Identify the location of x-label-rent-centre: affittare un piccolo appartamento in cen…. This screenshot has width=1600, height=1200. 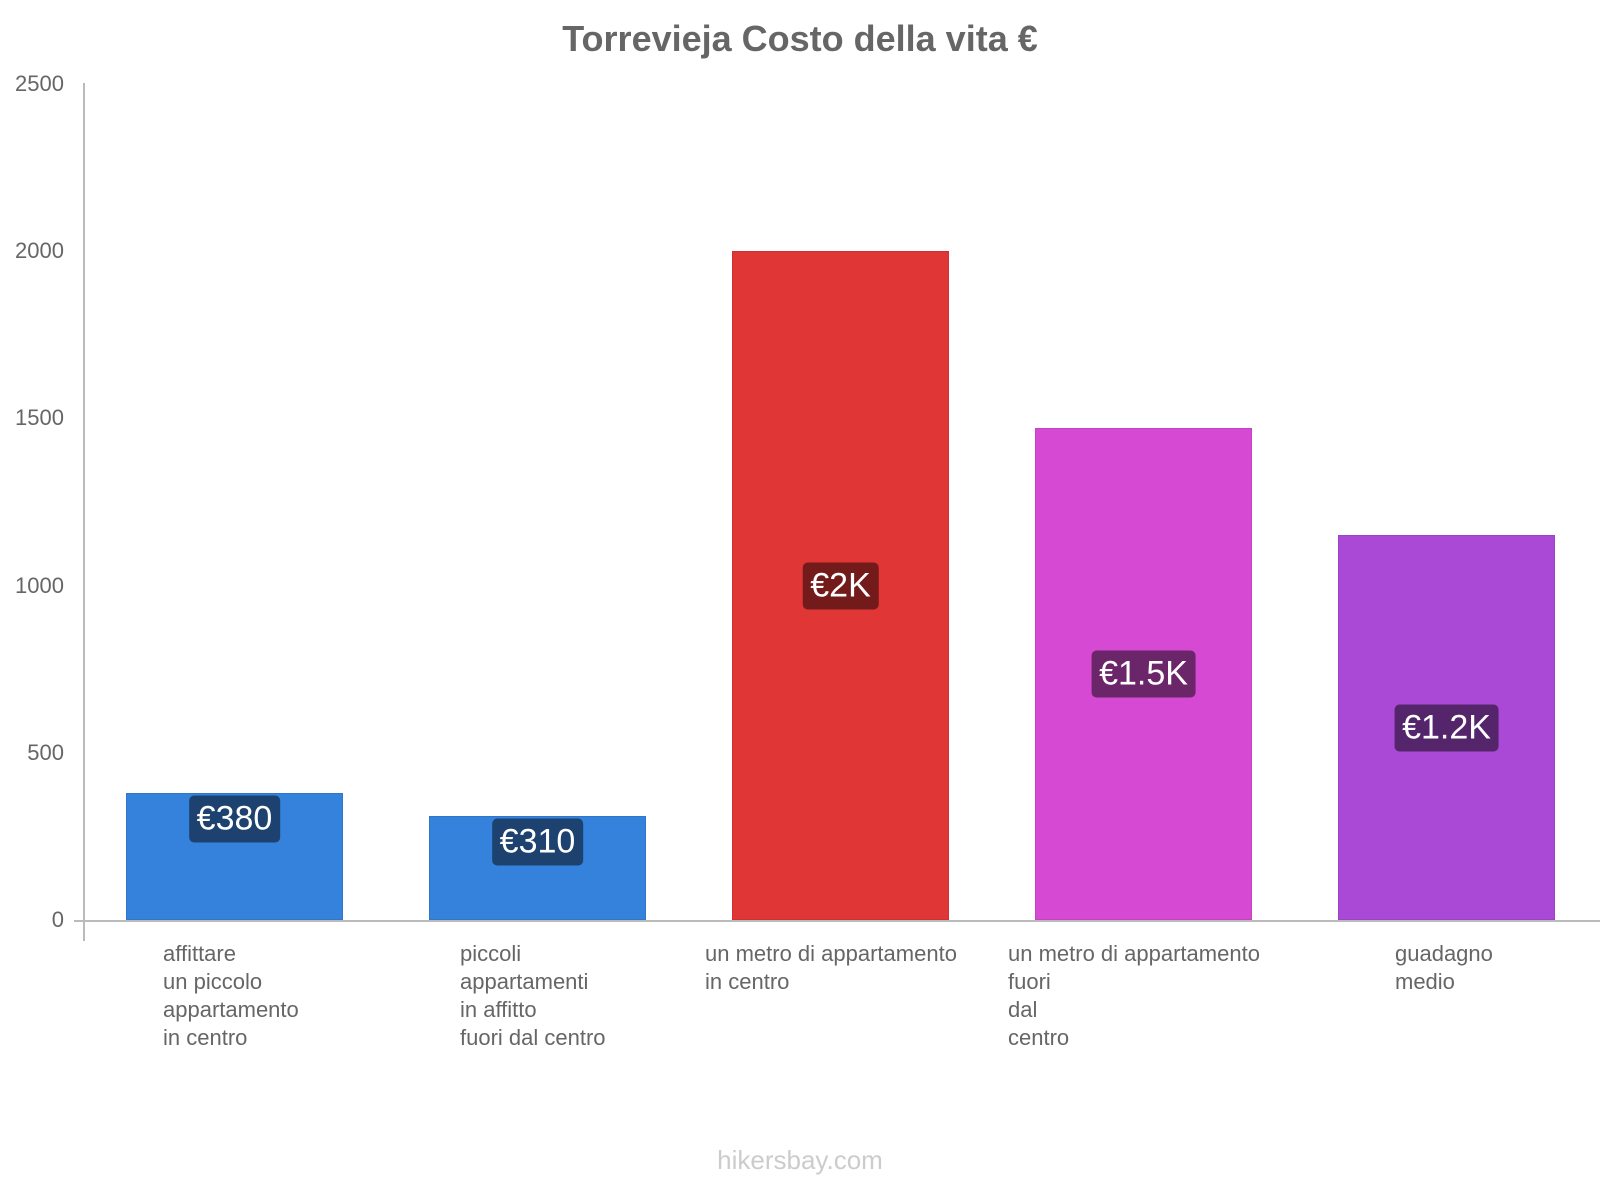
(231, 995).